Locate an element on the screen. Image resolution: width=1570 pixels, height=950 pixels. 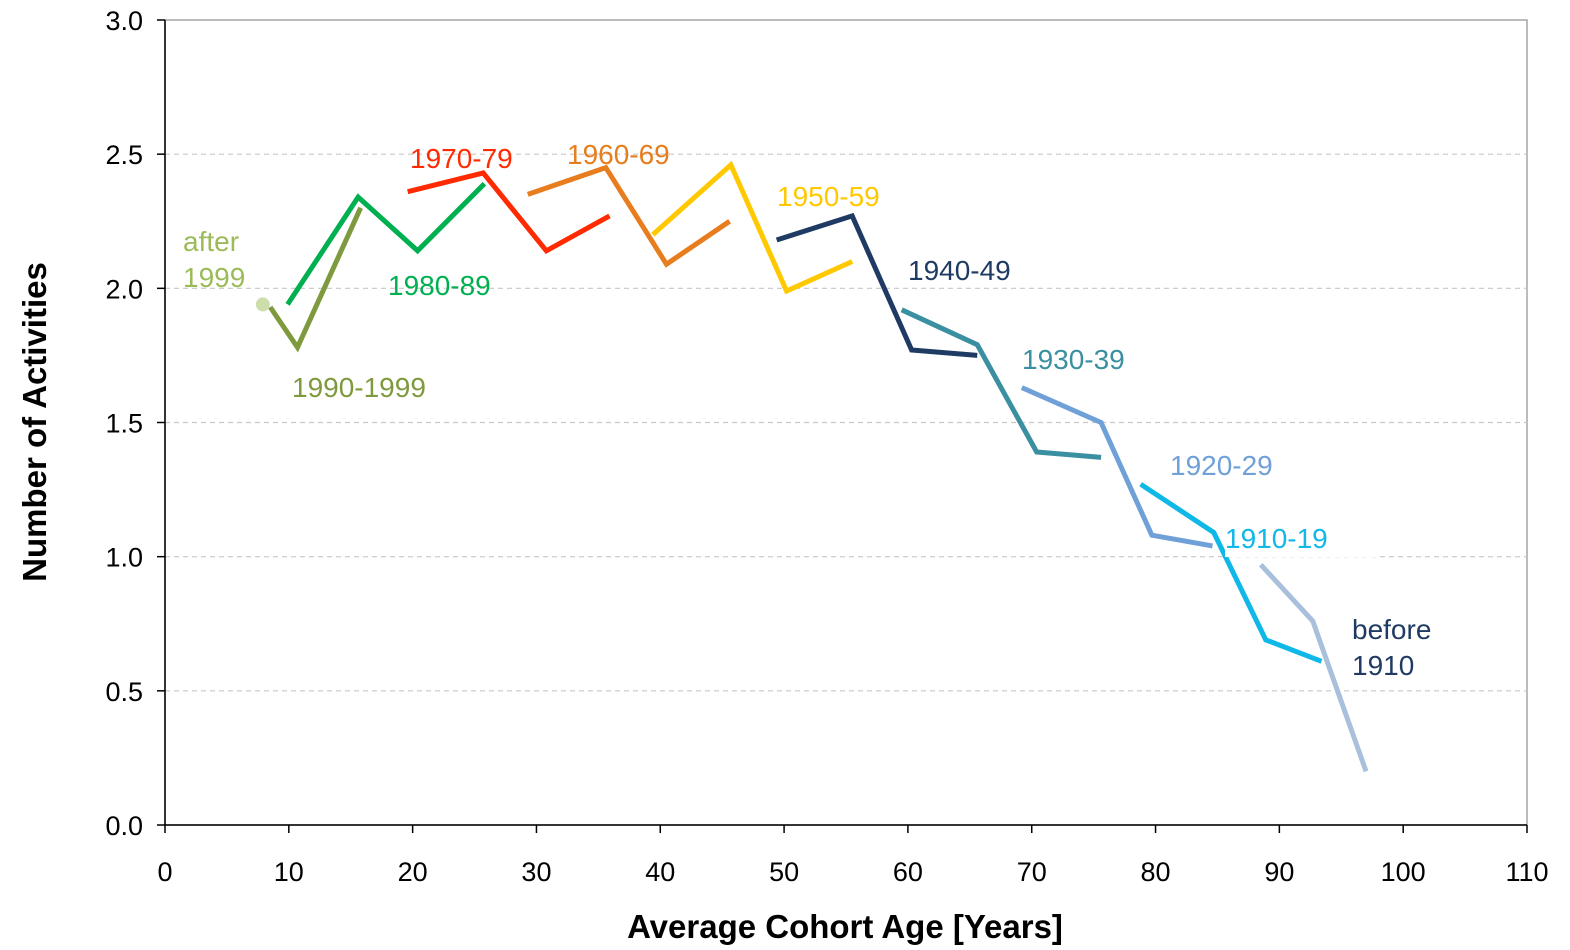
y-tick-label: 1.0 is located at coordinates (124, 558).